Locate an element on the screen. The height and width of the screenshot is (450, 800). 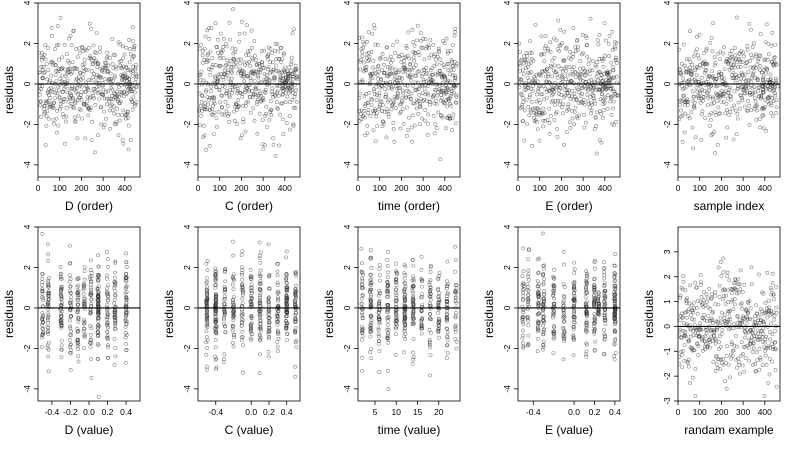
y-tick-label: 2 is located at coordinates (347, 267).